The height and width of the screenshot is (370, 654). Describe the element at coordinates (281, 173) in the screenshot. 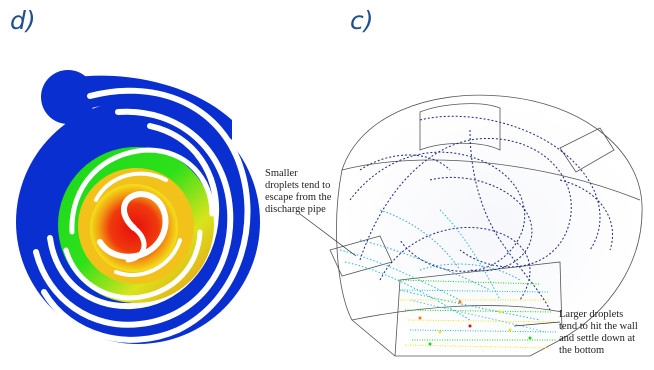

I see `annotation-line: Smaller` at that location.